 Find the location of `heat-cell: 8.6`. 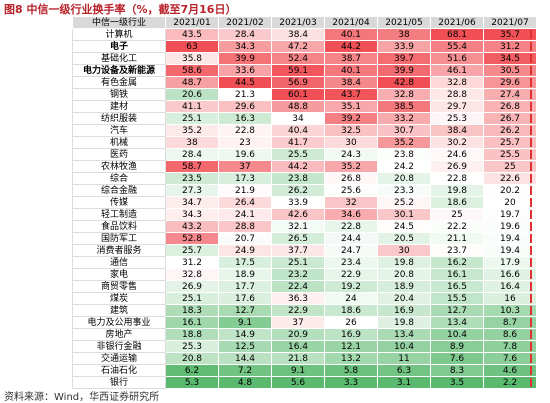

heat-cell: 8.6 is located at coordinates (510, 334).